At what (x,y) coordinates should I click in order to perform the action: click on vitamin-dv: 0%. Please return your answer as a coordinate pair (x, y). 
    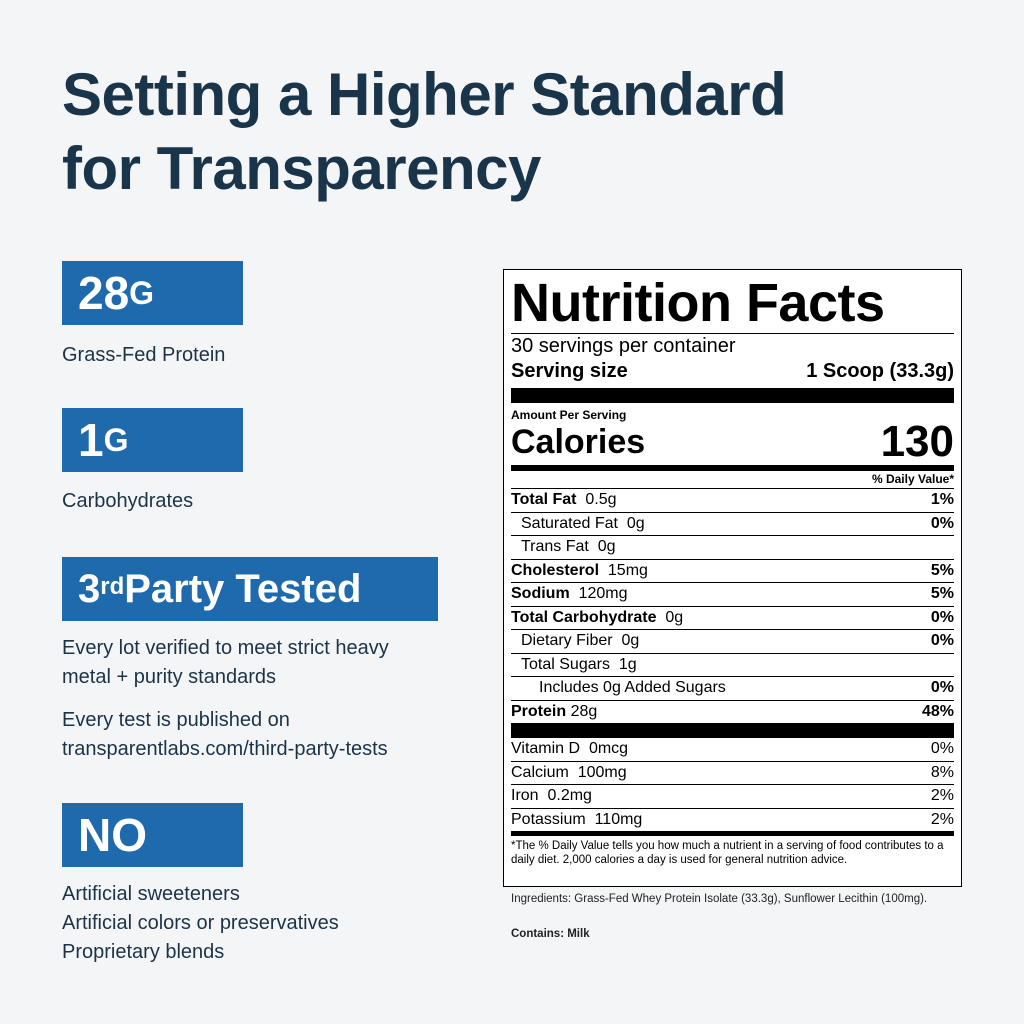
    Looking at the image, I should click on (942, 748).